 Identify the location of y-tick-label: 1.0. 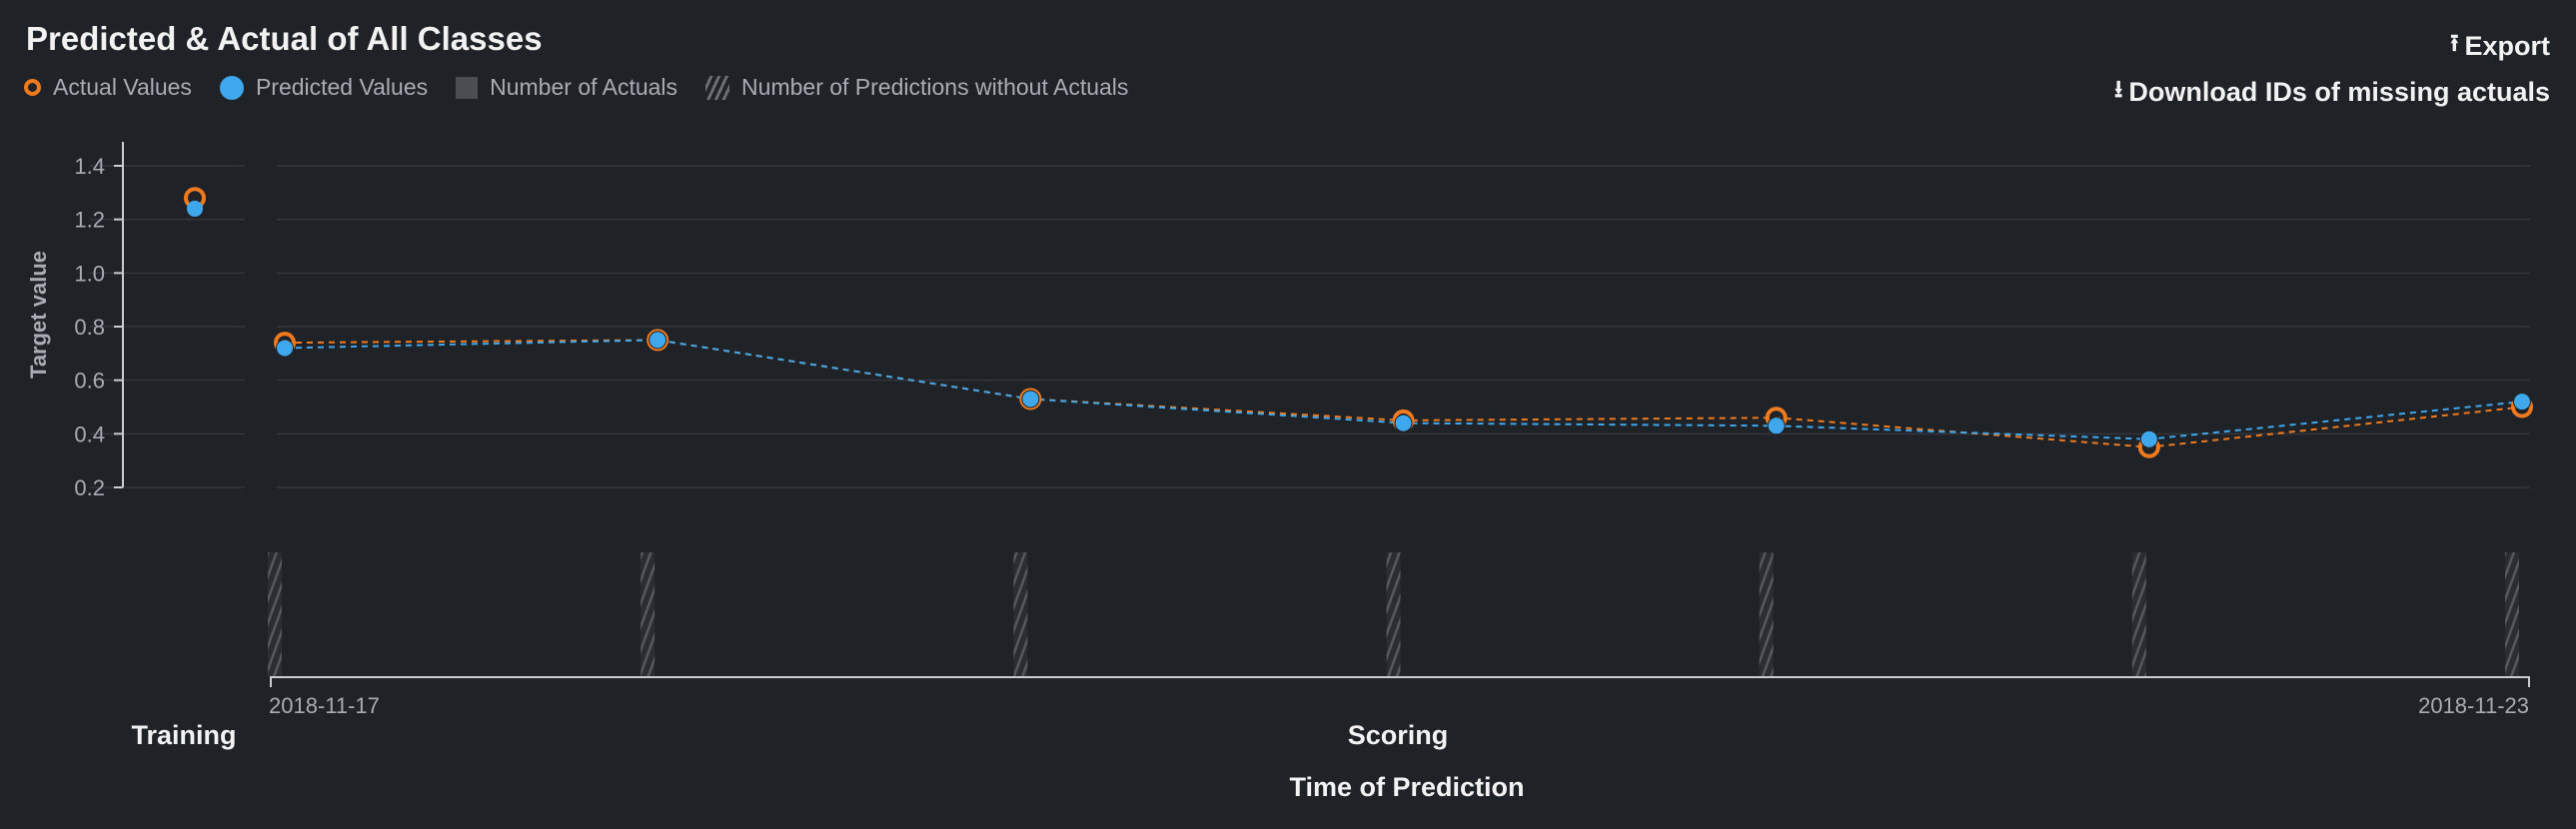
(89, 273).